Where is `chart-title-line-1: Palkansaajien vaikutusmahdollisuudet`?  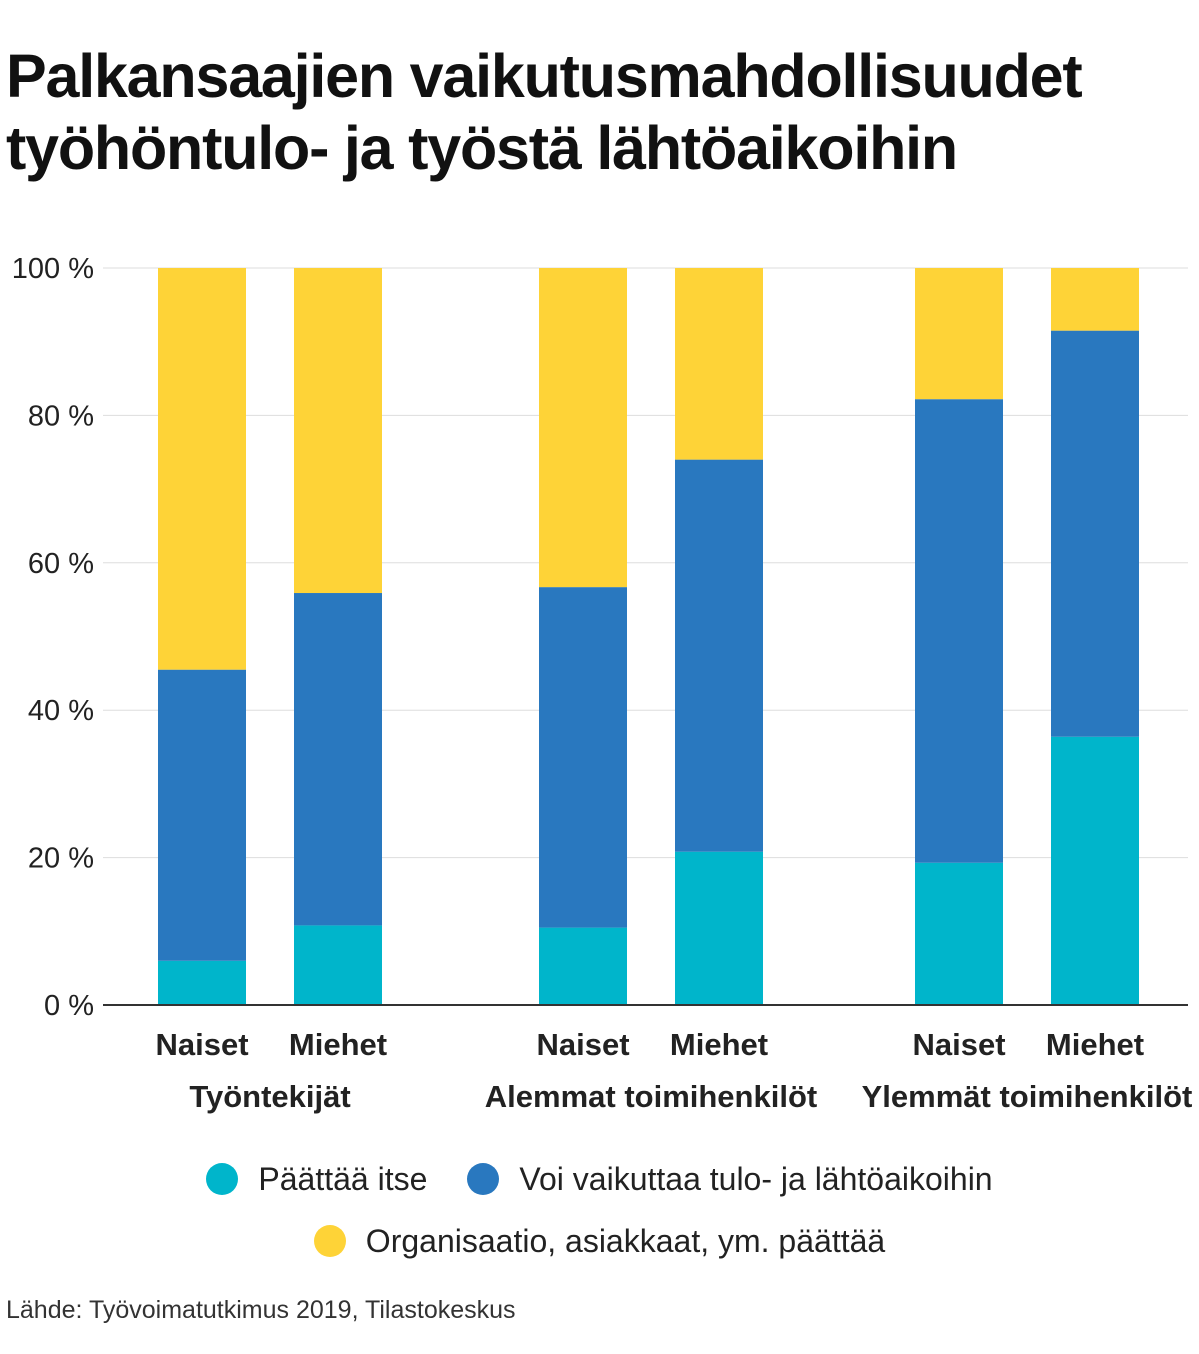
chart-title-line-1: Palkansaajien vaikutusmahdollisuudet is located at coordinates (544, 76).